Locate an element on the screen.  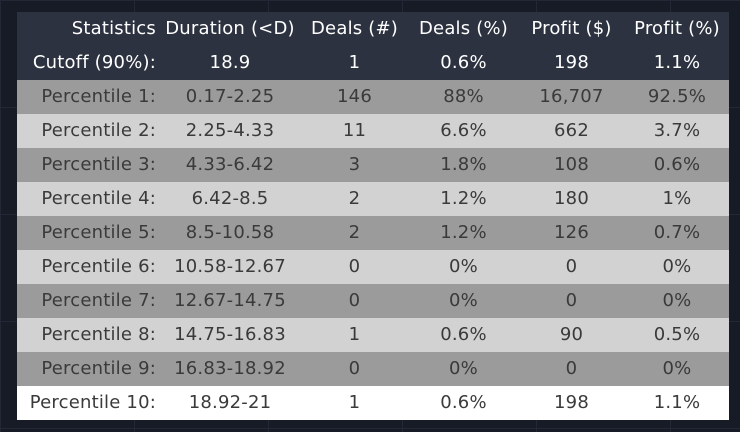
cutoff-profit-dollars: 198 is located at coordinates (571, 62).